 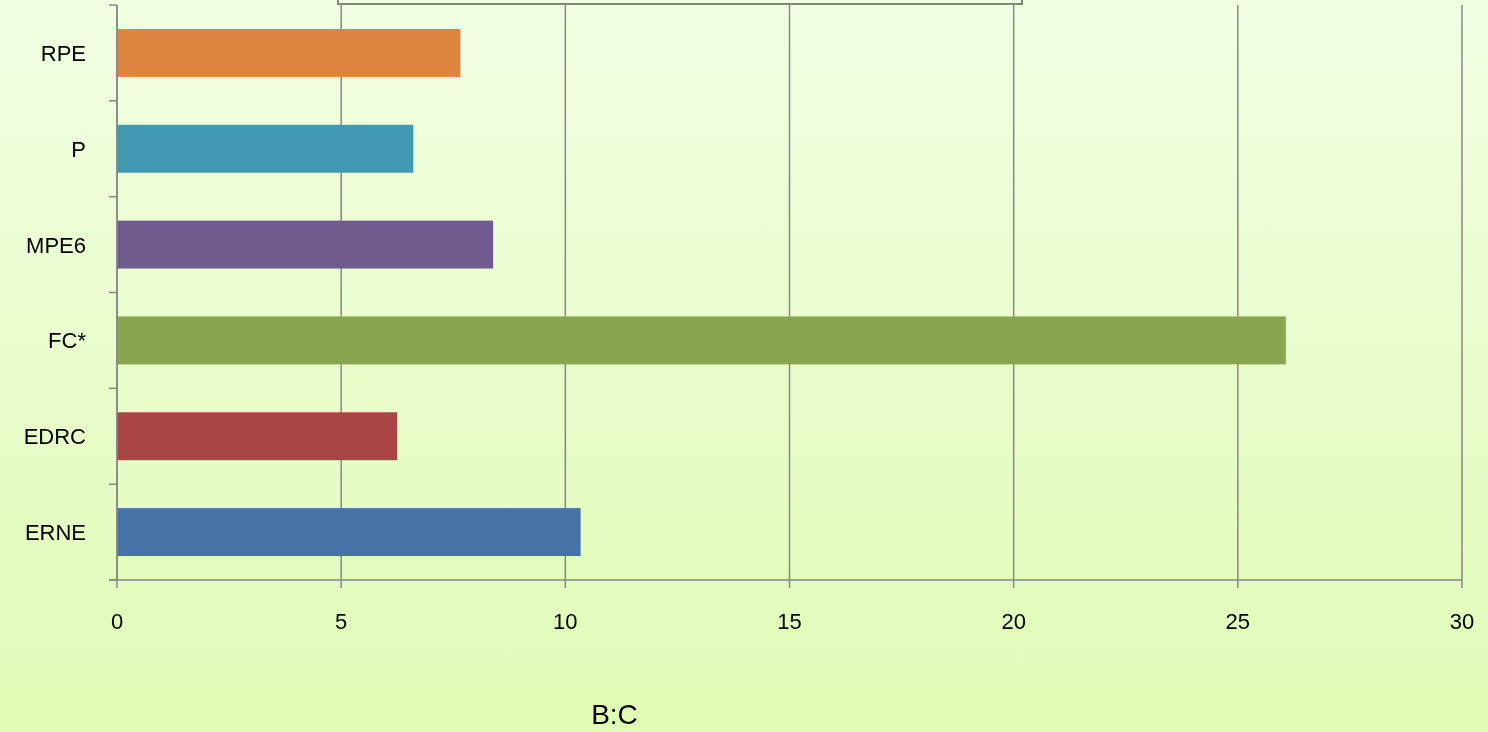 What do you see at coordinates (614, 714) in the screenshot?
I see `x-axis-title: B:C` at bounding box center [614, 714].